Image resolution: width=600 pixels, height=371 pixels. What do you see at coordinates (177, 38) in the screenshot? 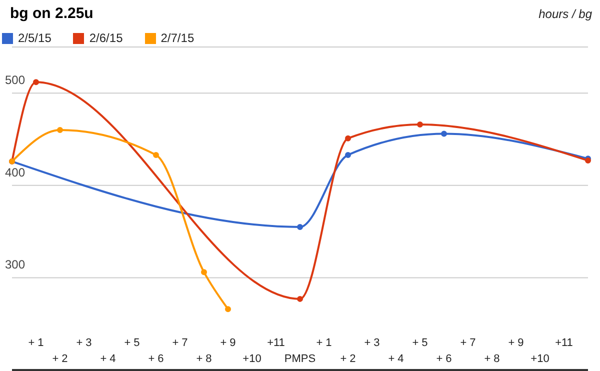
I see `legend-label: 2/7/15` at bounding box center [177, 38].